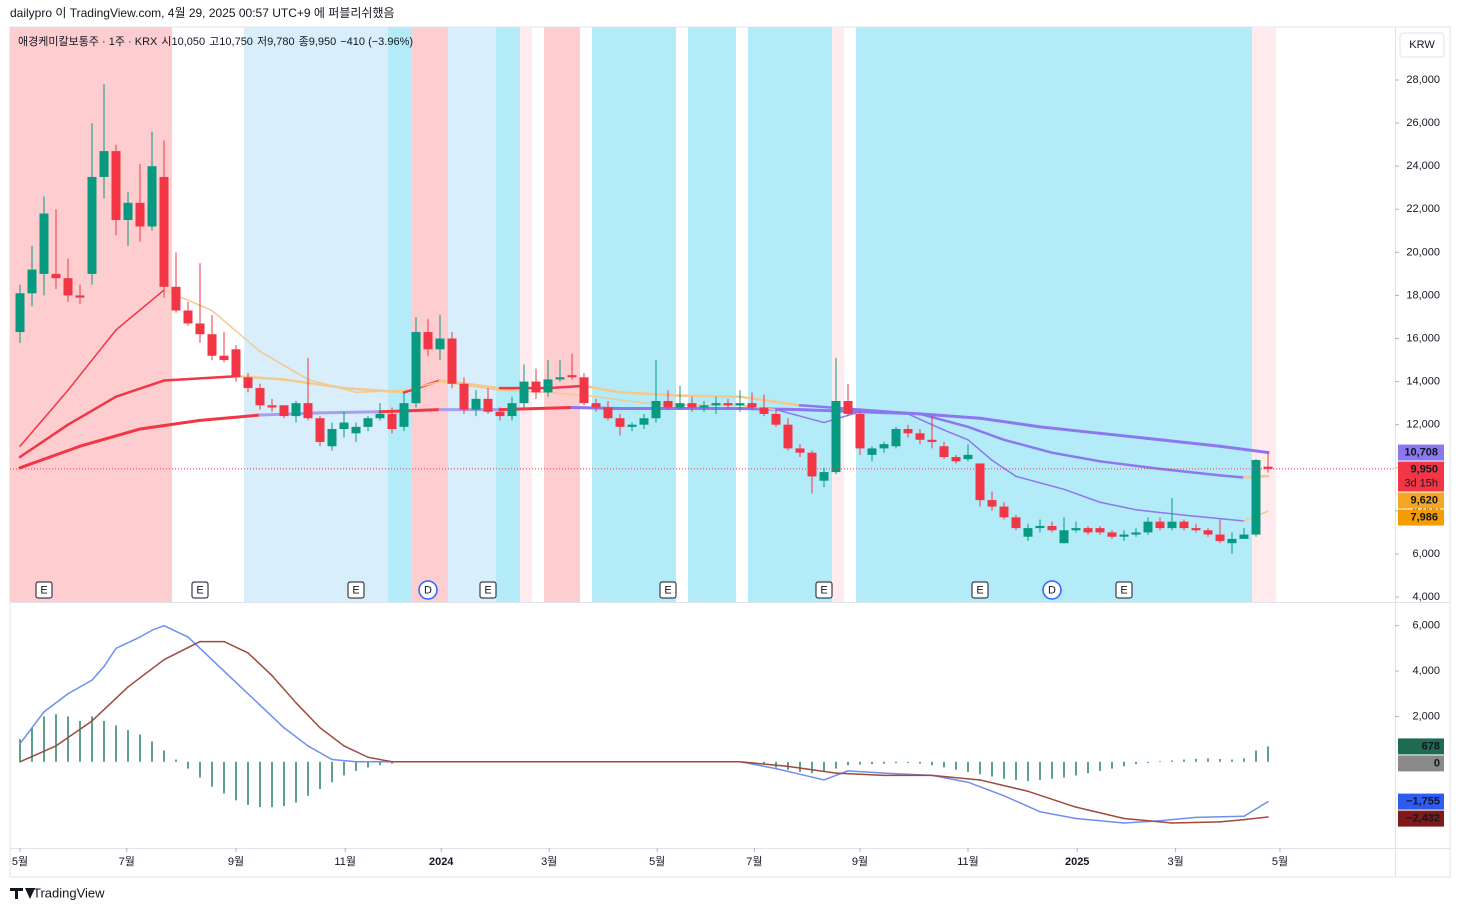  Describe the element at coordinates (657, 861) in the screenshot. I see `x-tick-label: 5월` at that location.